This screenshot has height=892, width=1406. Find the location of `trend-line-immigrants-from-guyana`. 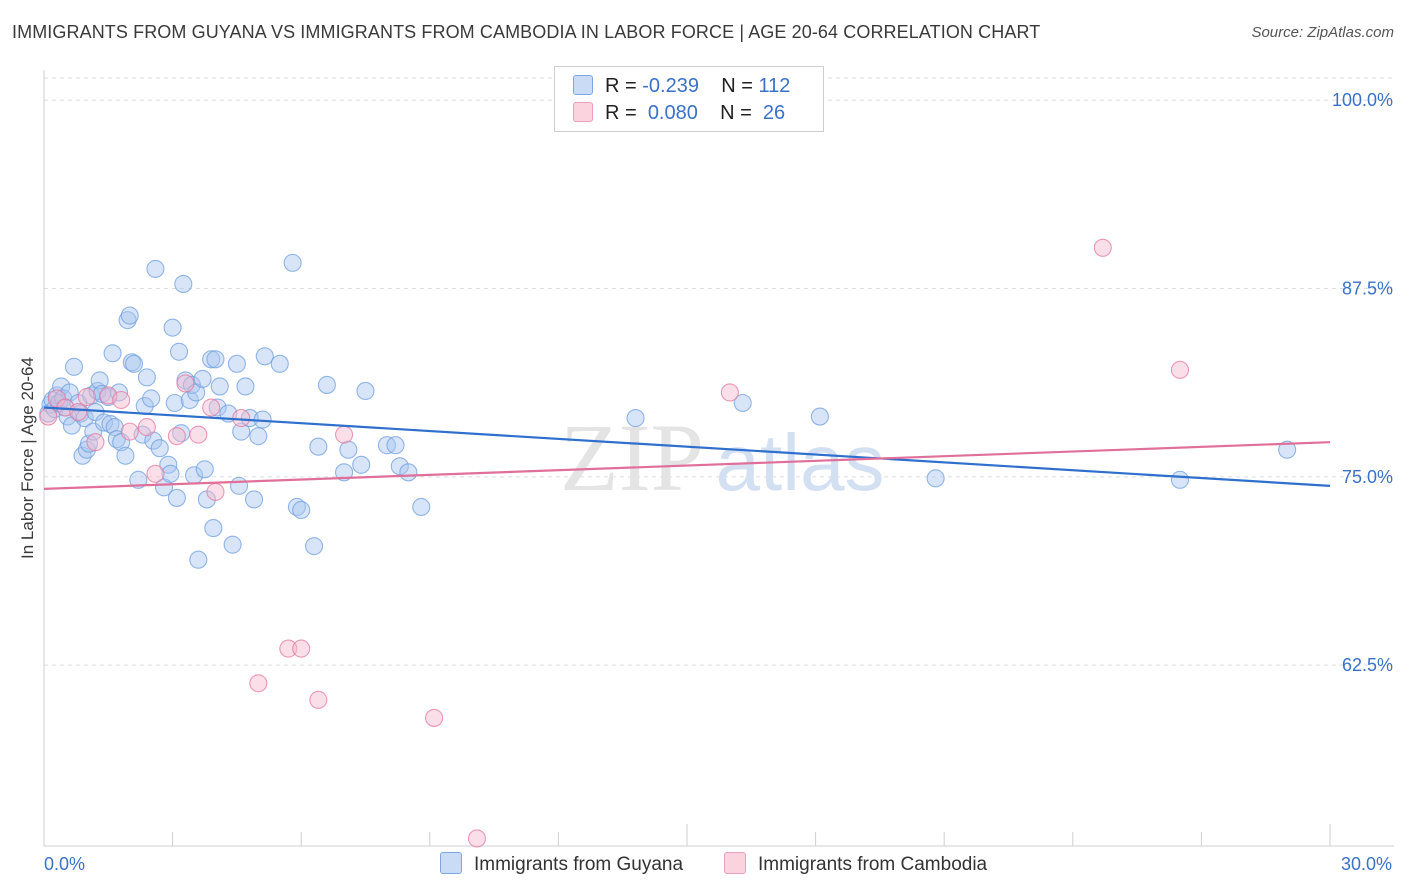

trend-line-immigrants-from-guyana is located at coordinates (687, 446).